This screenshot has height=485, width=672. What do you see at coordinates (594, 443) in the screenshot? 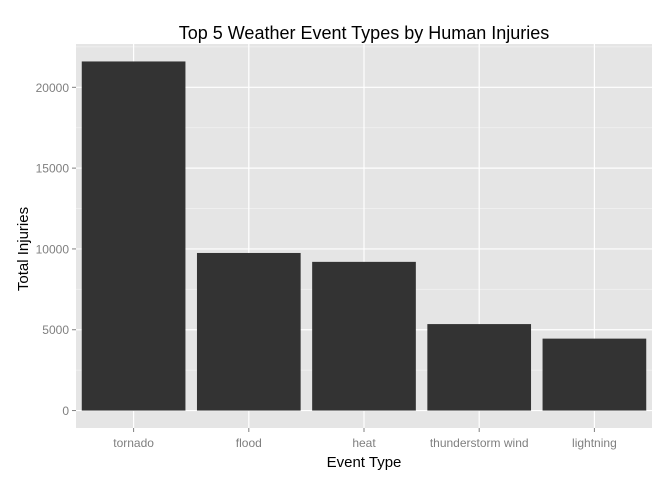
I see `x-tick-label: lightning` at bounding box center [594, 443].